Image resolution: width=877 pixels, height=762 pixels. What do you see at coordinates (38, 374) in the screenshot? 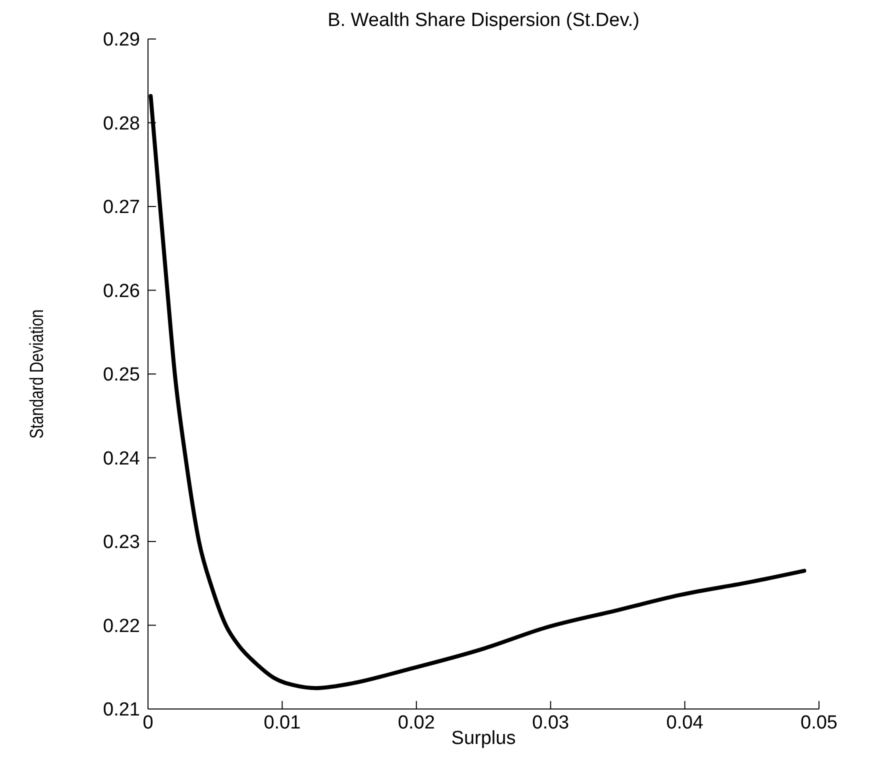
I see `y-axis-title: Standard Deviation` at bounding box center [38, 374].